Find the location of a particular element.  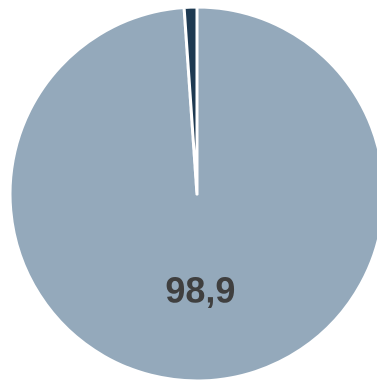

slice-value-label: 98,9 is located at coordinates (200, 290).